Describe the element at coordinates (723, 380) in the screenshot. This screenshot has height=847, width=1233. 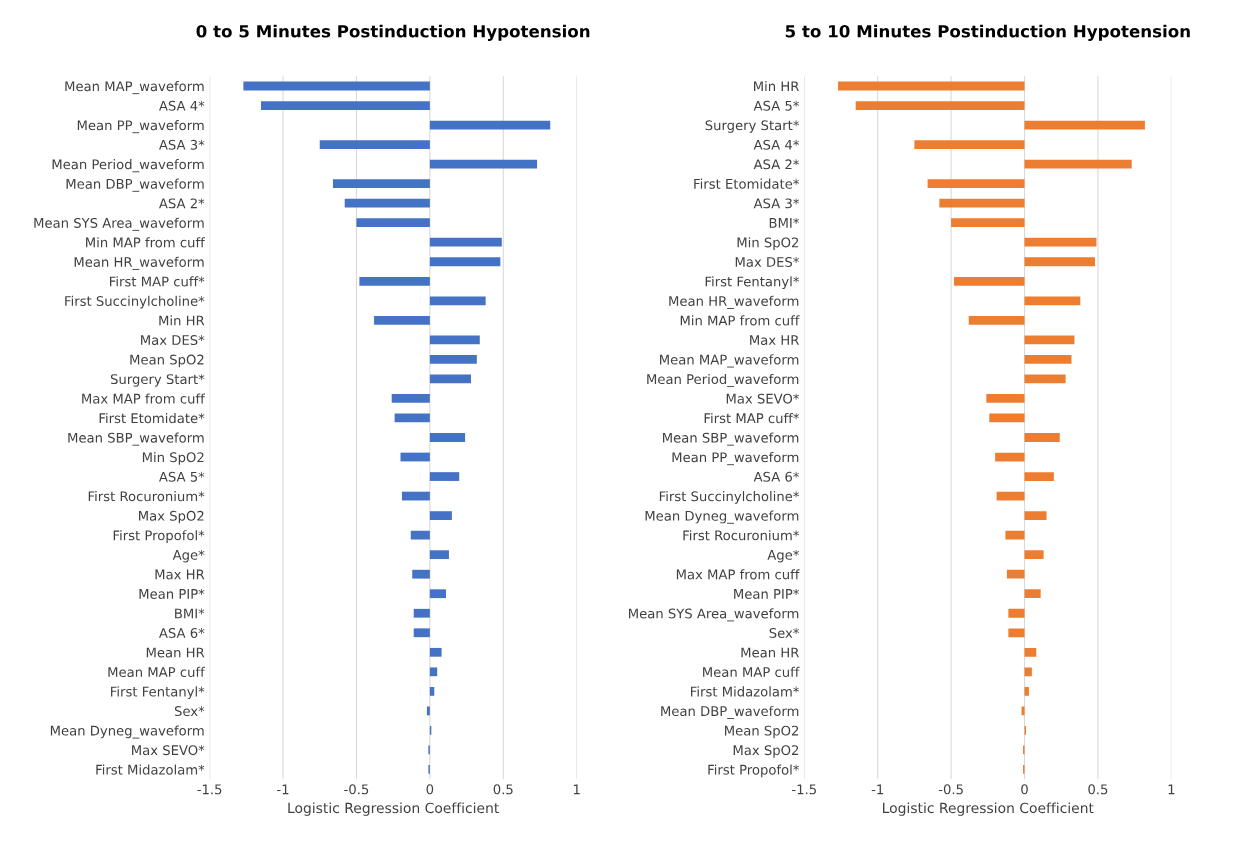
I see `y-tick-label: Mean Period_waveform` at that location.